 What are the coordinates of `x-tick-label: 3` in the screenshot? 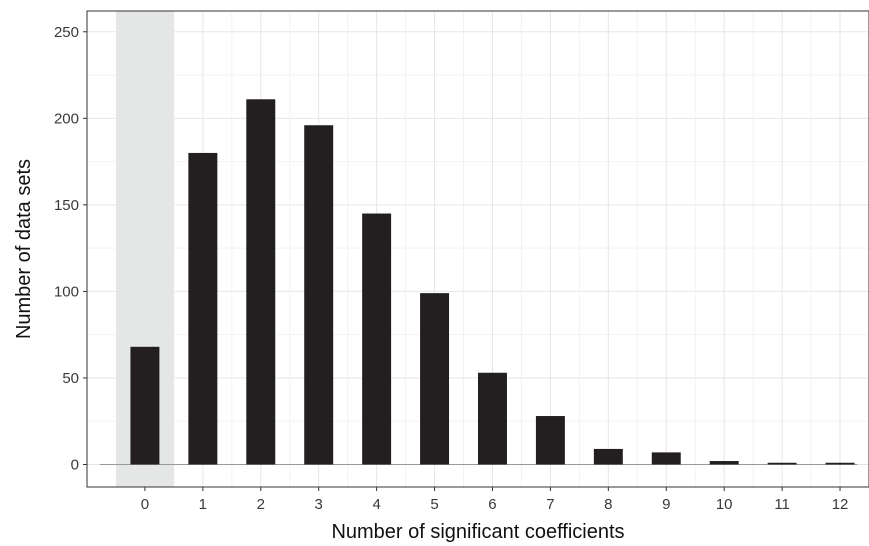 It's located at (319, 504).